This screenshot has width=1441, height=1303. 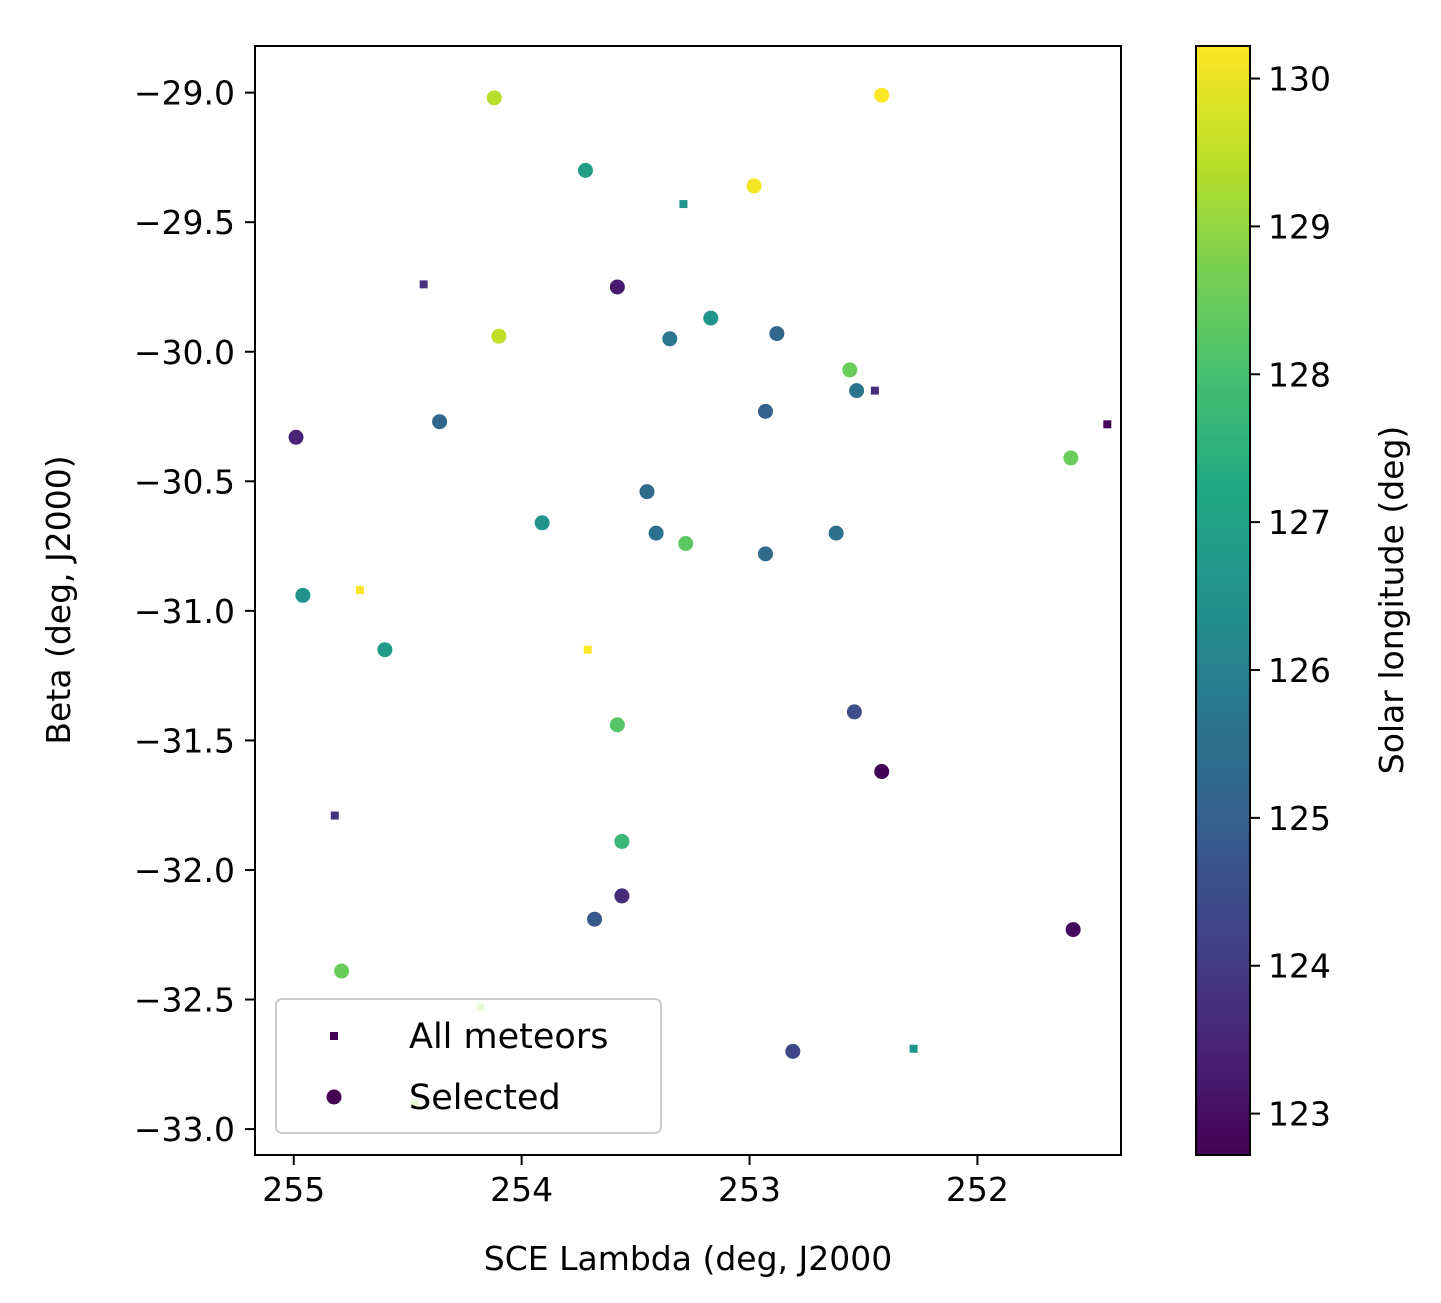 I want to click on legend-label: All meteors, so click(x=508, y=1037).